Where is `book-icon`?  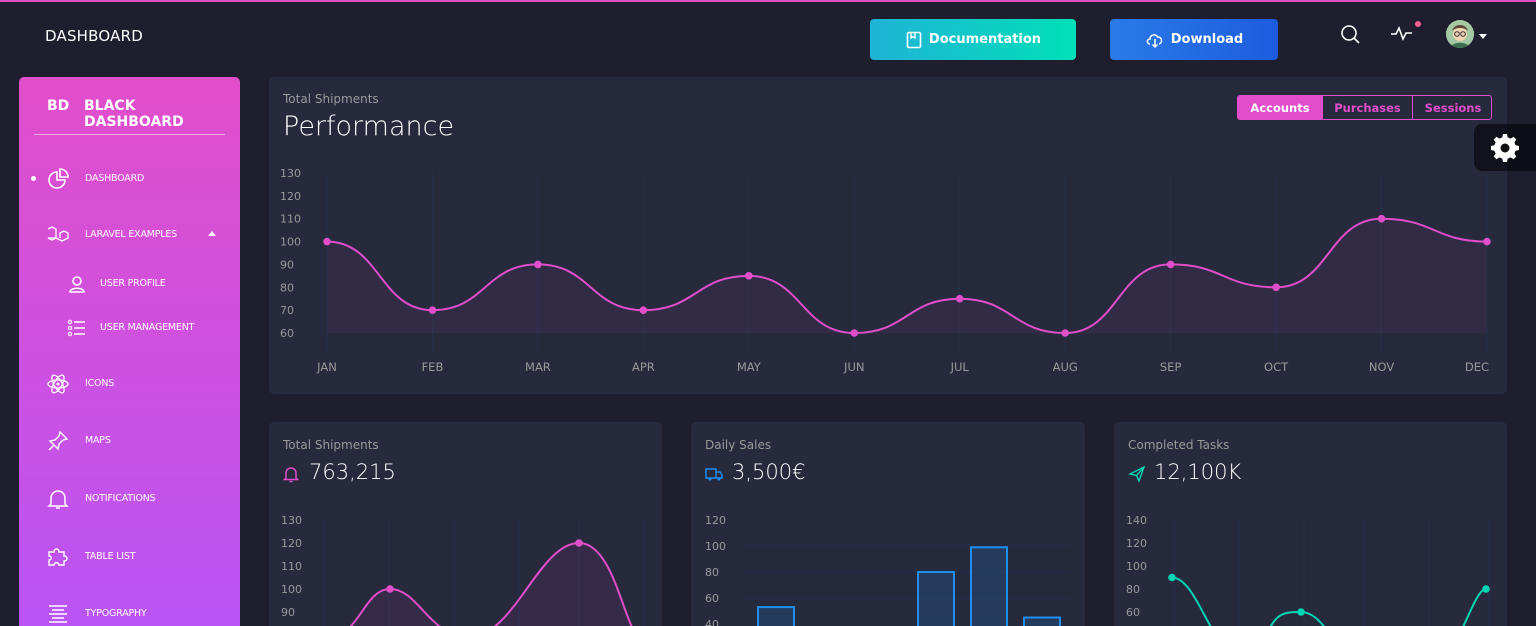 book-icon is located at coordinates (914, 39).